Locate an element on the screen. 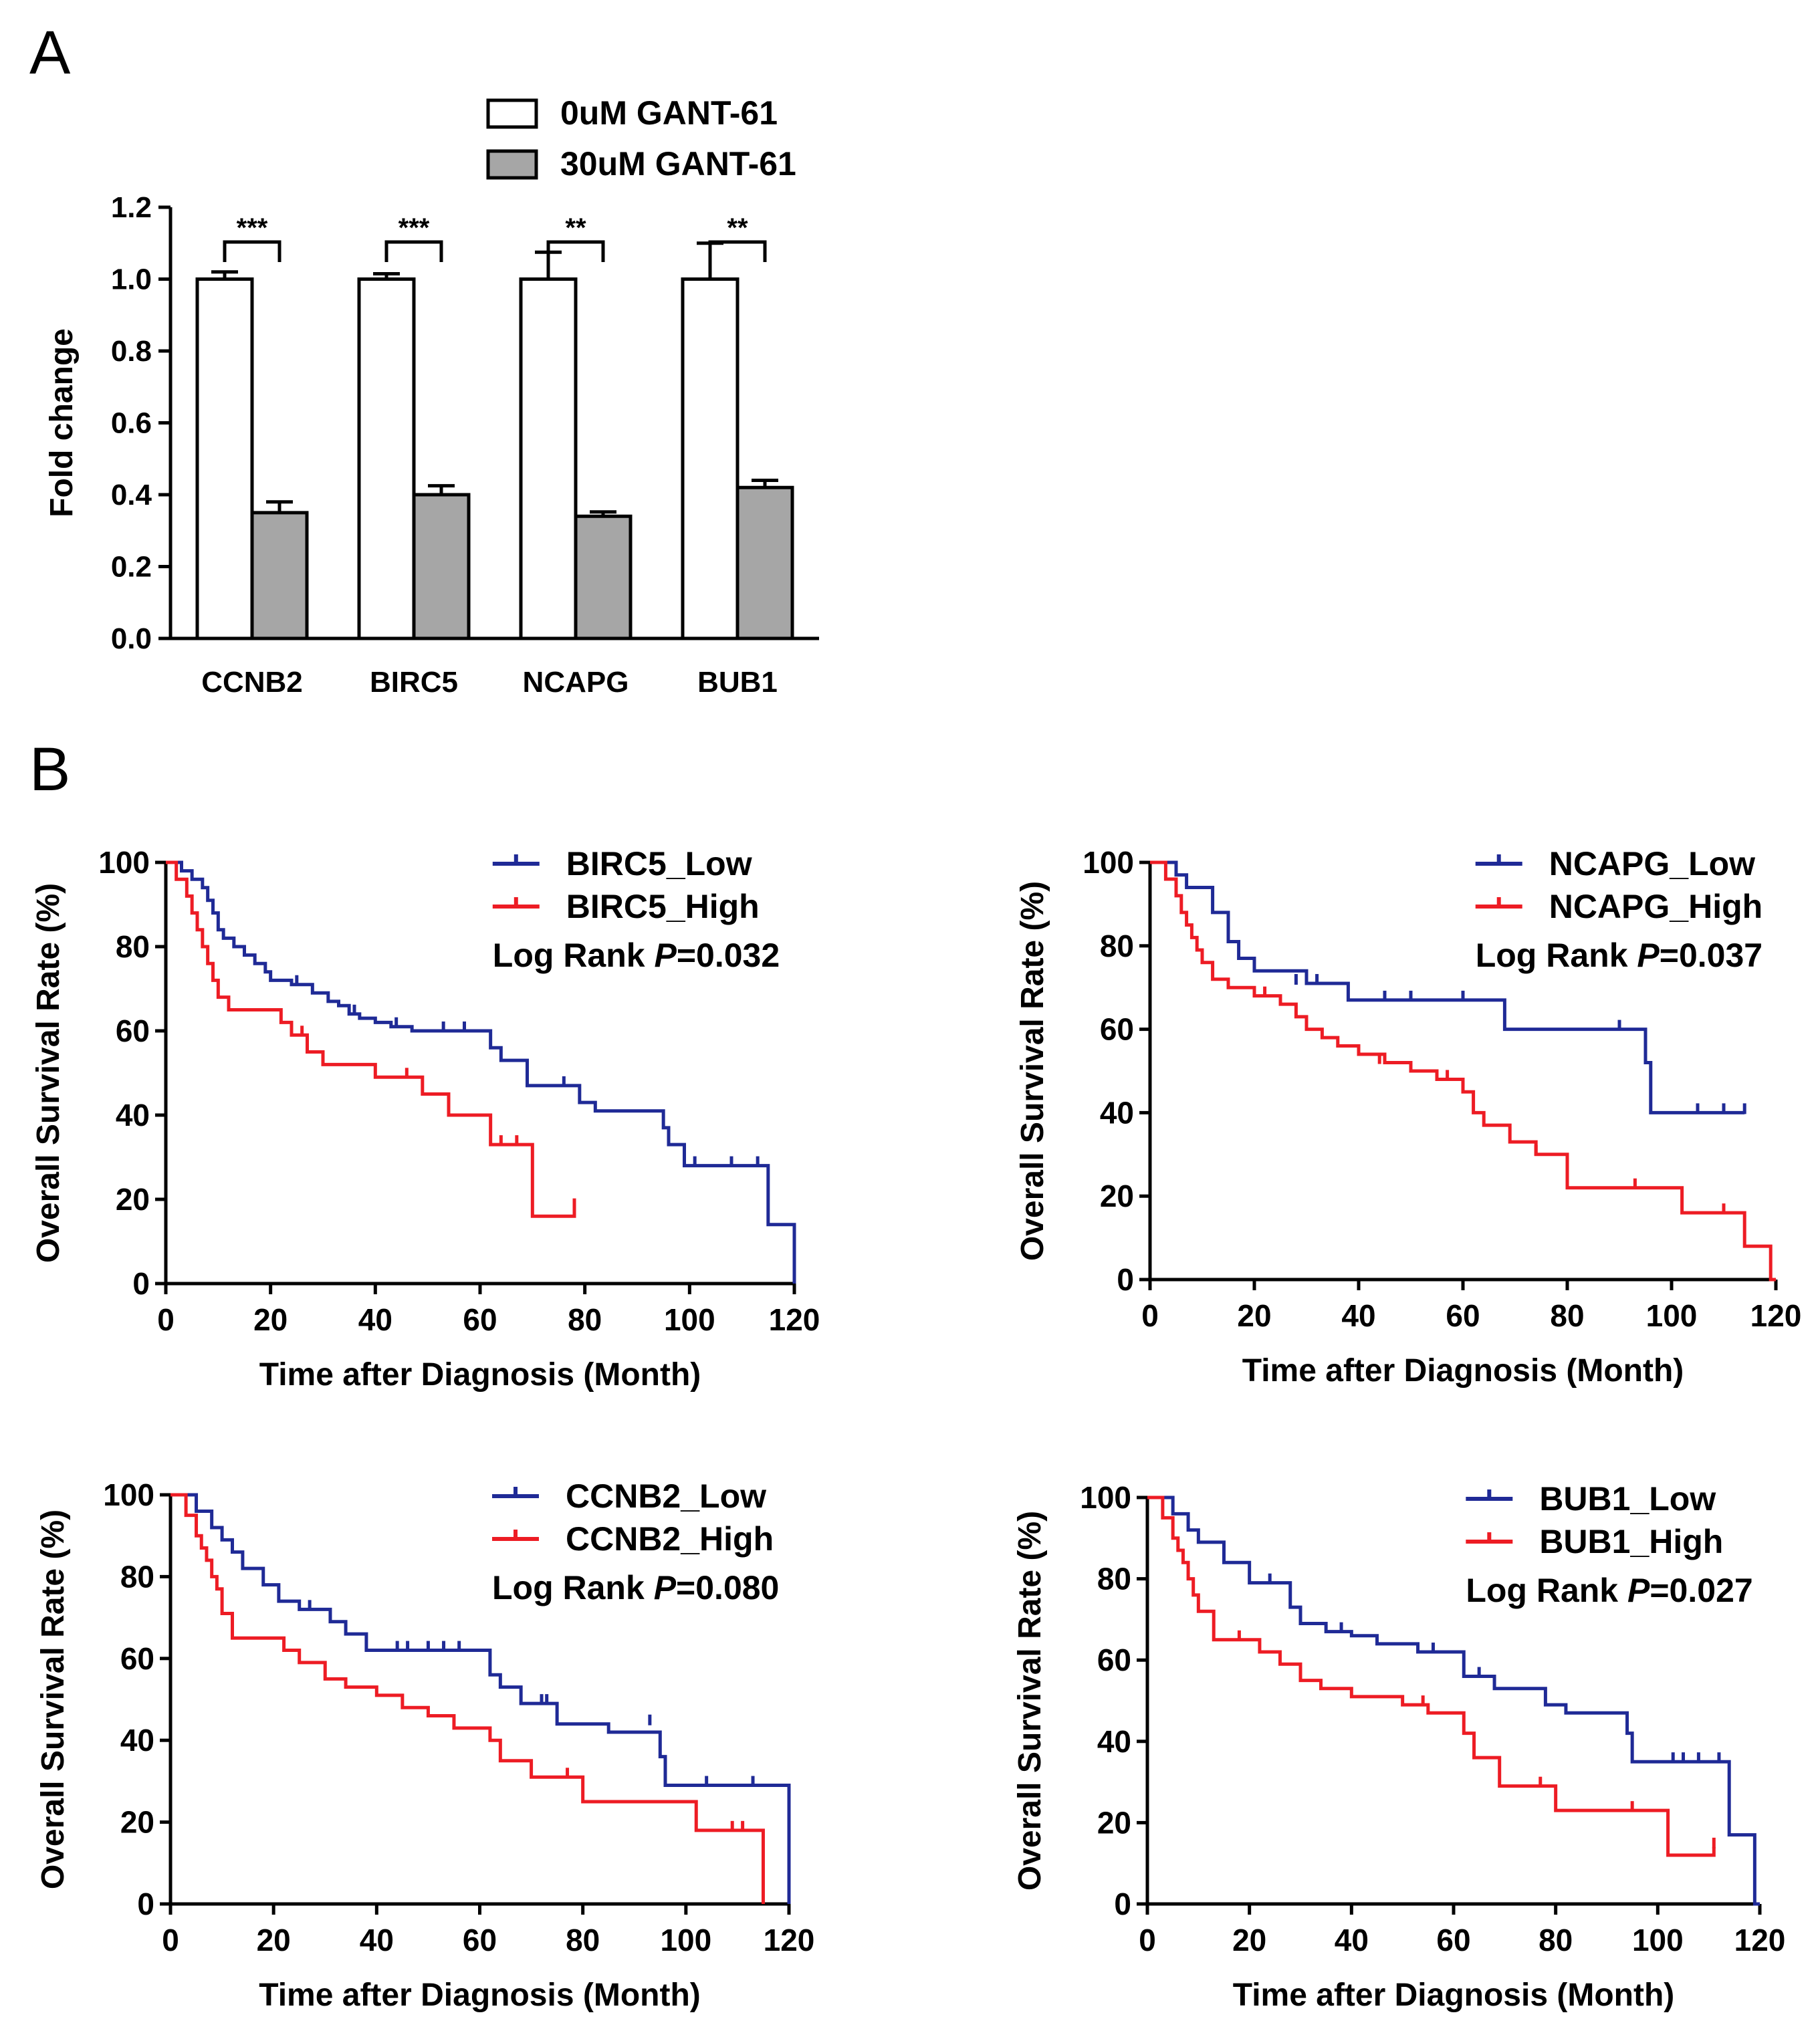  y-tick-label: 1.2 is located at coordinates (131, 207).